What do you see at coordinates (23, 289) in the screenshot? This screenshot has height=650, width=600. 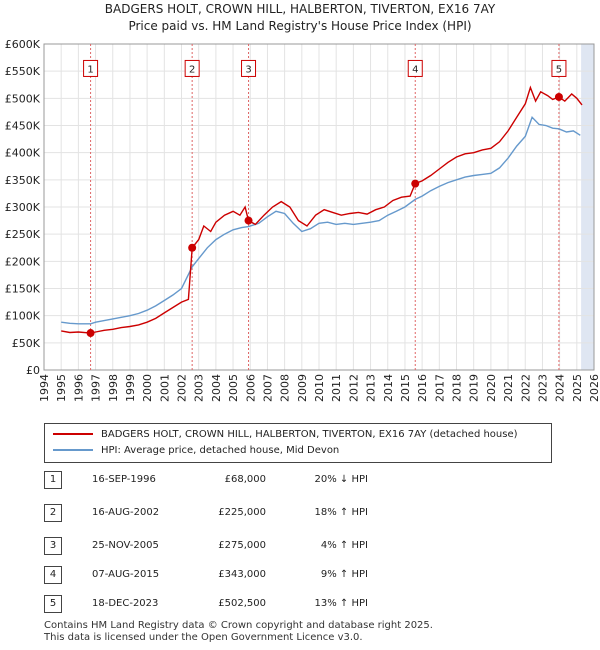 I see `y-tick-label: £150K` at bounding box center [23, 289].